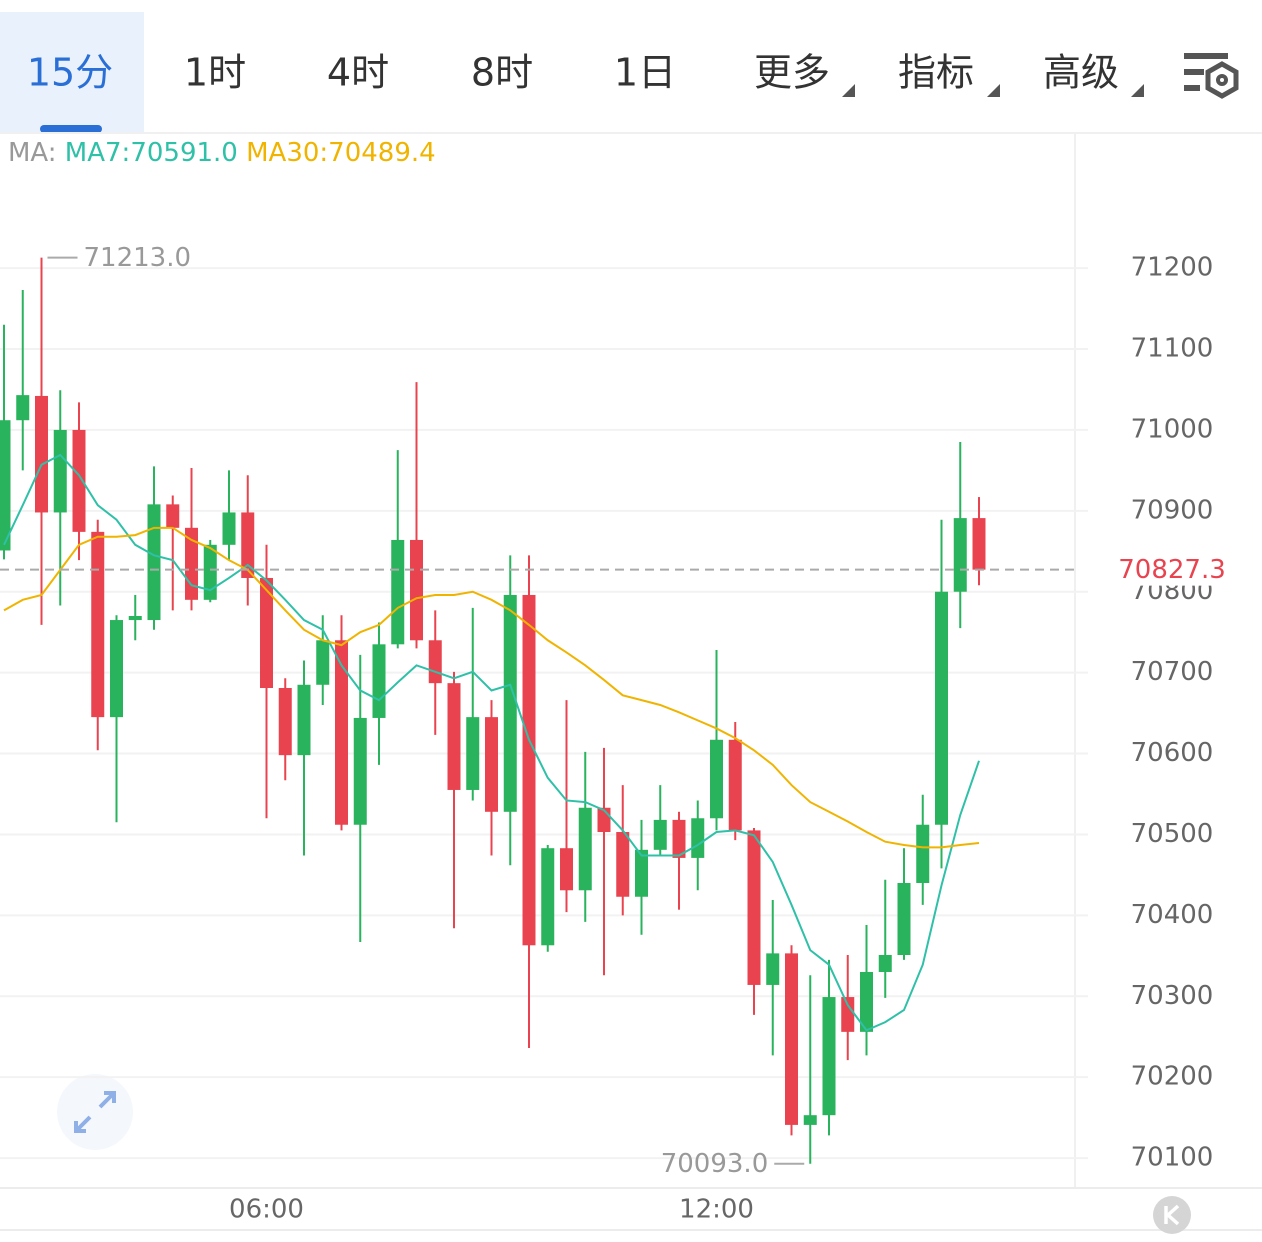 Image resolution: width=1262 pixels, height=1242 pixels. Describe the element at coordinates (151, 153) in the screenshot. I see `legend-entry: MA7:70591.0` at that location.